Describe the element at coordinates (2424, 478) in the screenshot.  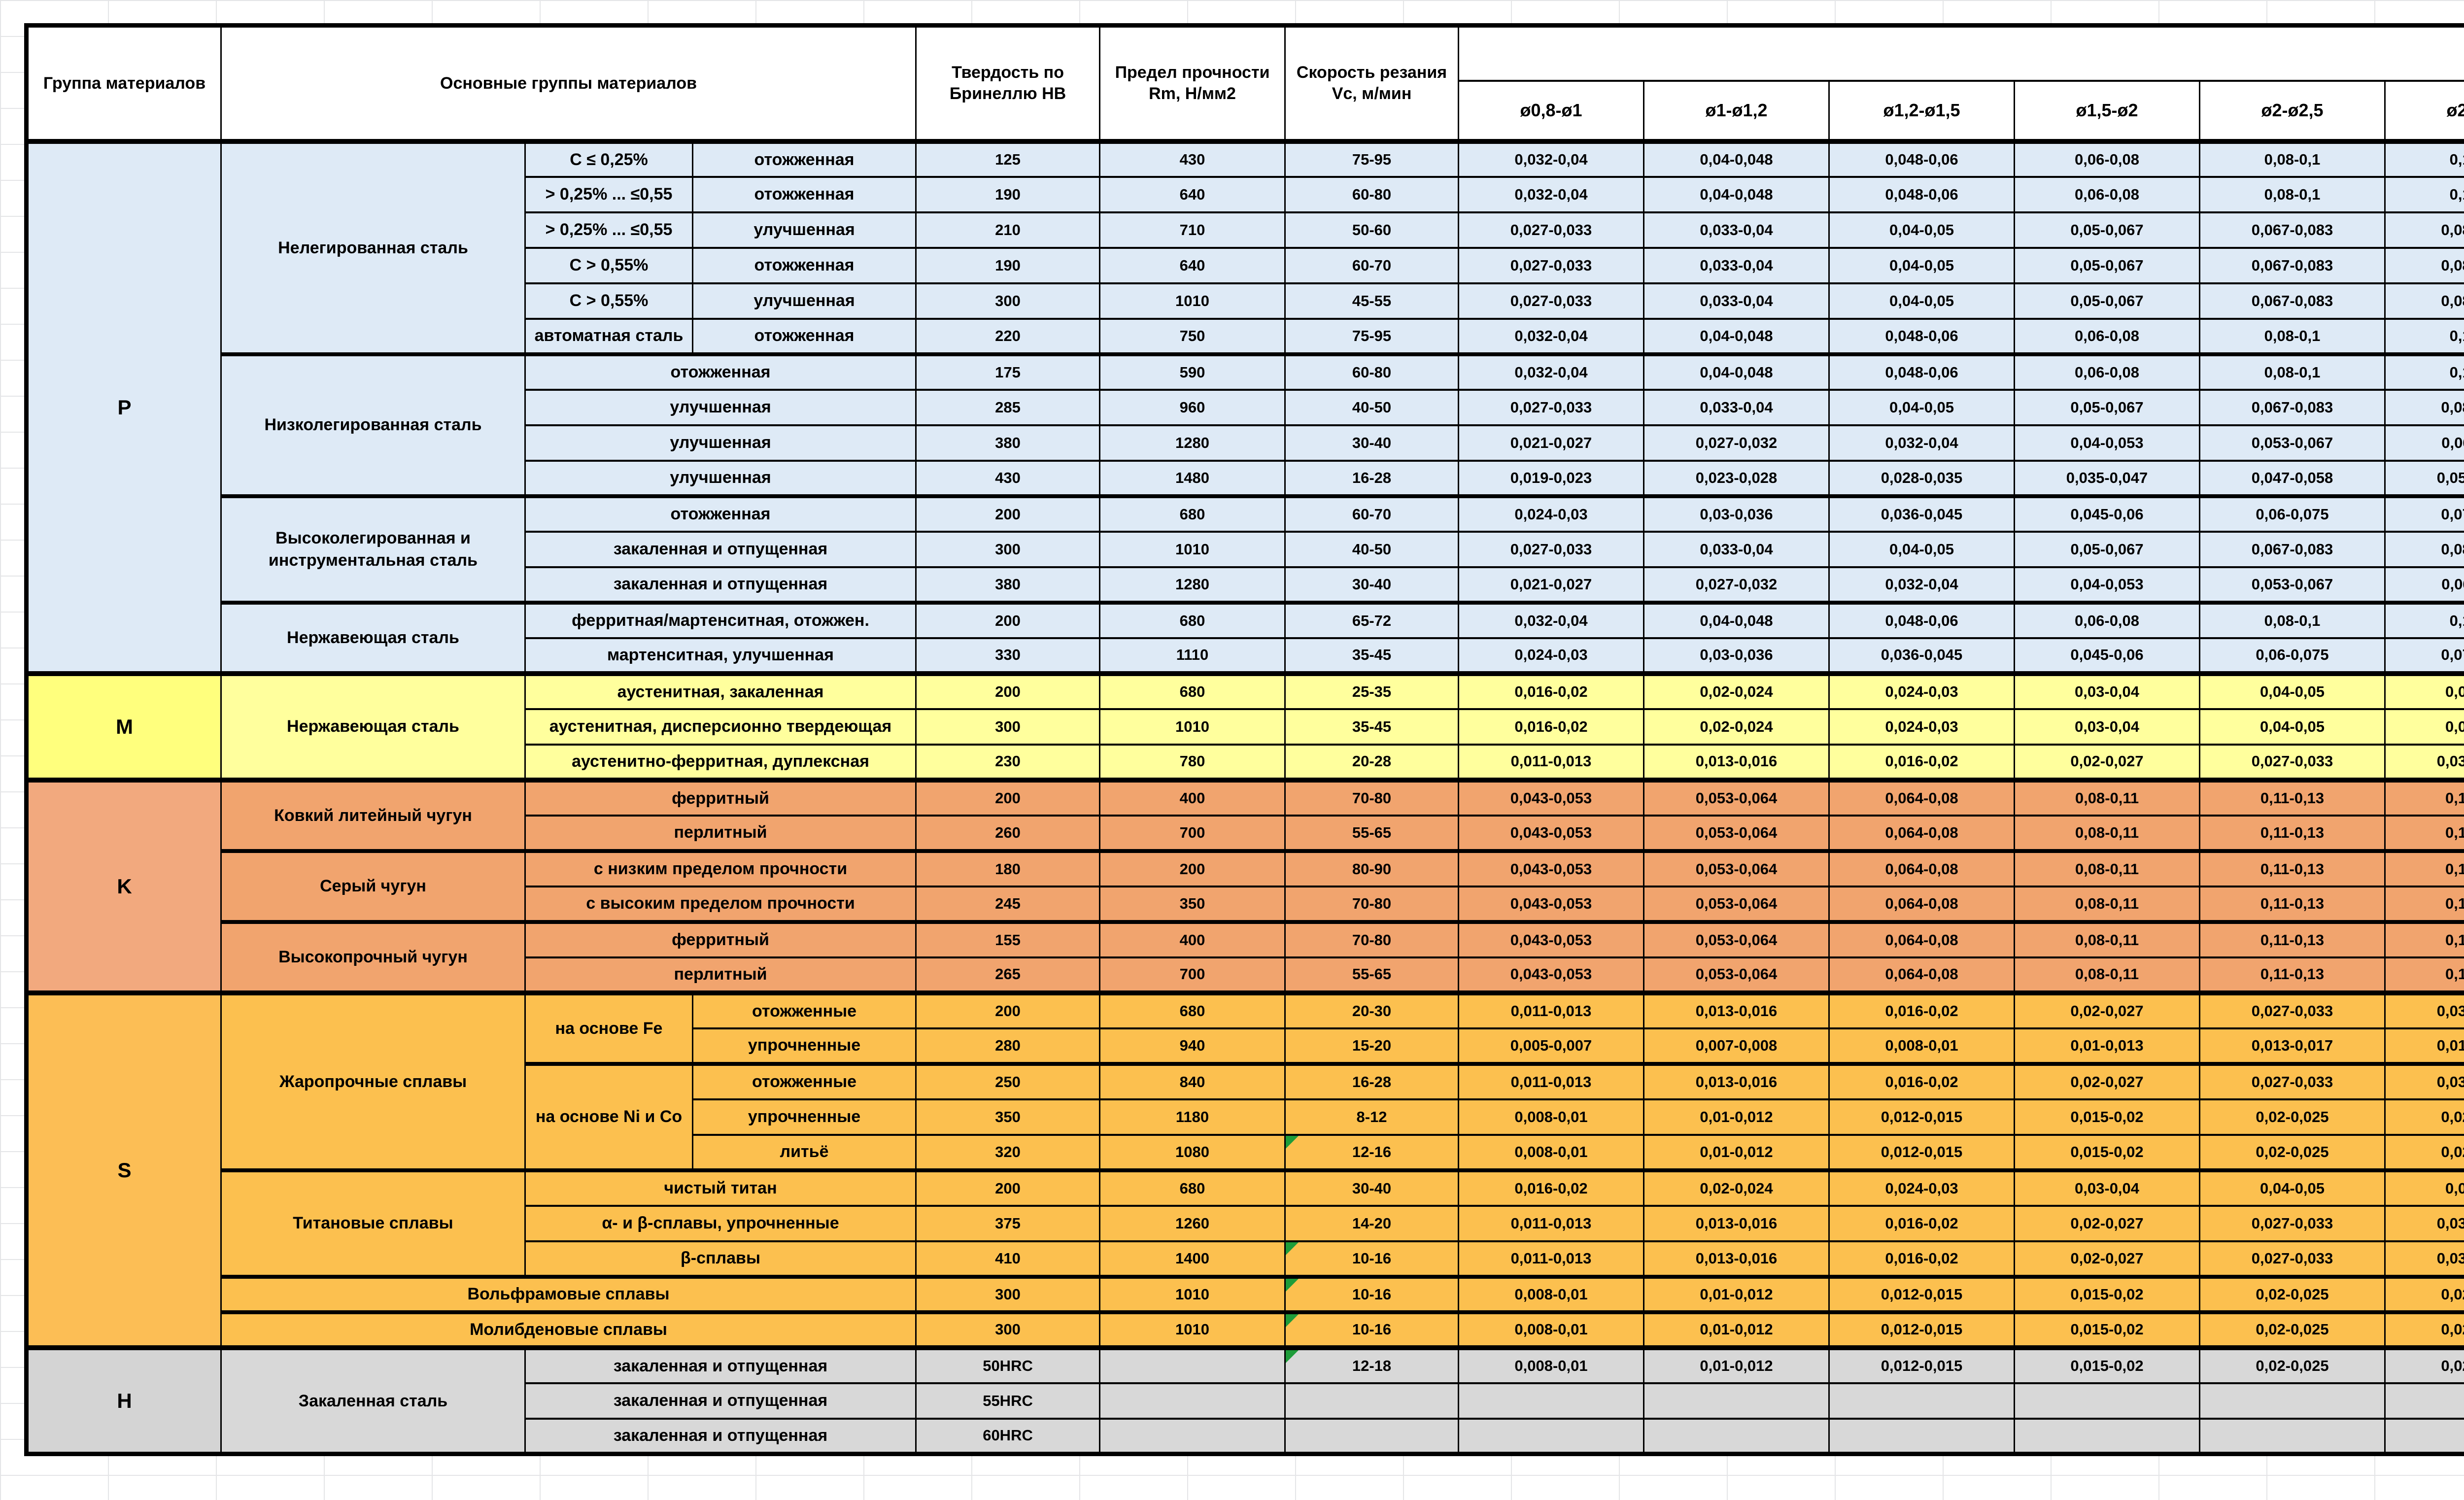
I see `feed-value-cell: 0,058-0,093` at that location.